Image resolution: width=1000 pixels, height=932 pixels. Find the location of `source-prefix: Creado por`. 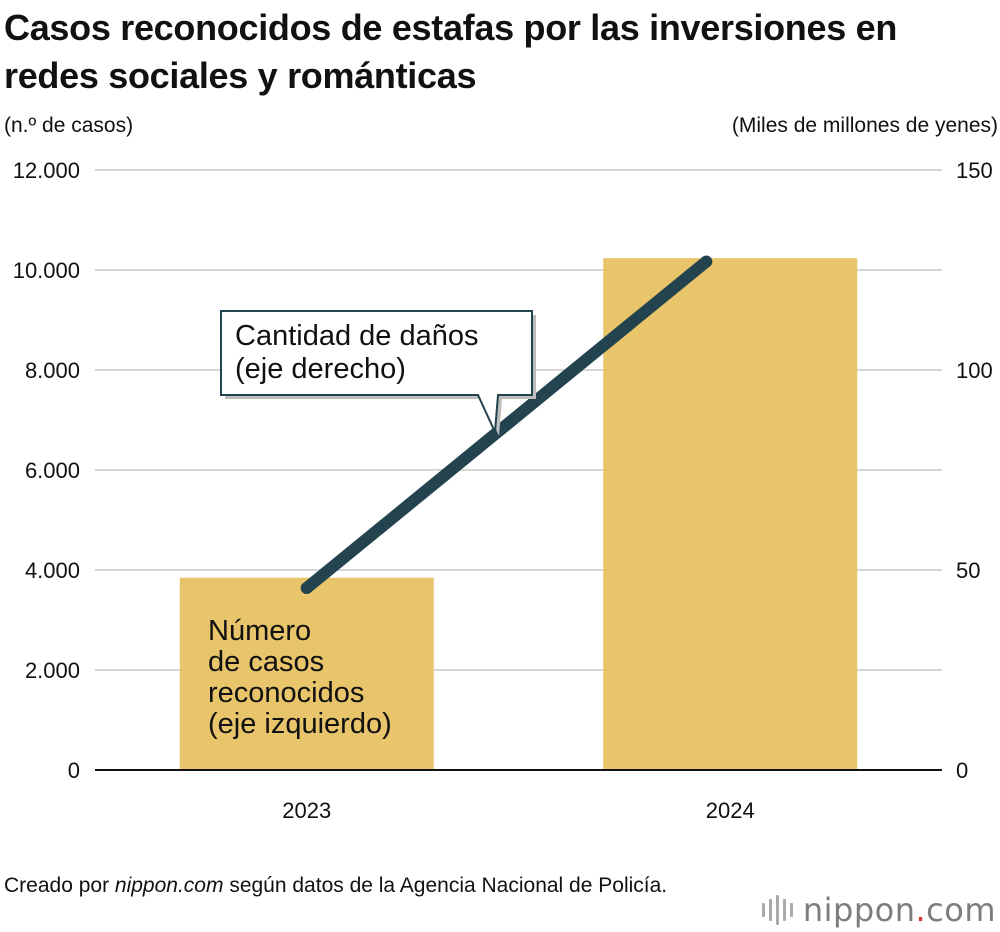

source-prefix: Creado por is located at coordinates (59, 885).